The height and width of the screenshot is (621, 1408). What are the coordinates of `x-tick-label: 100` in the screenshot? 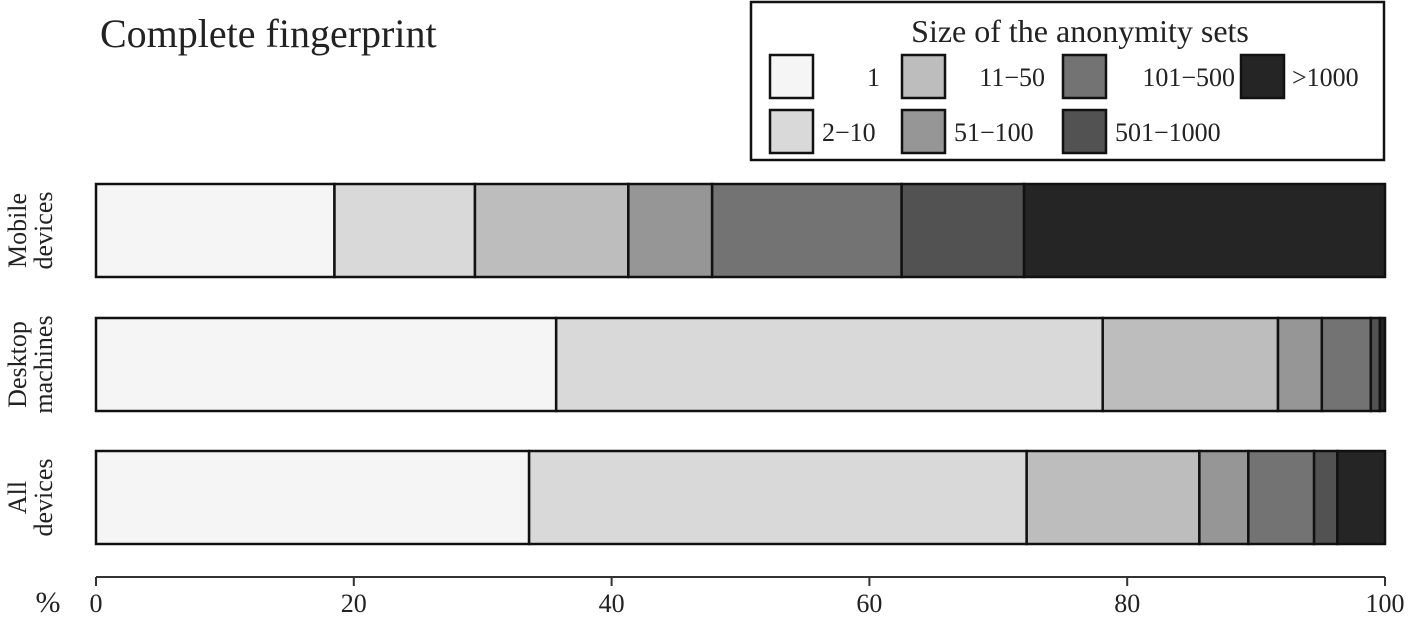 It's located at (1385, 602).